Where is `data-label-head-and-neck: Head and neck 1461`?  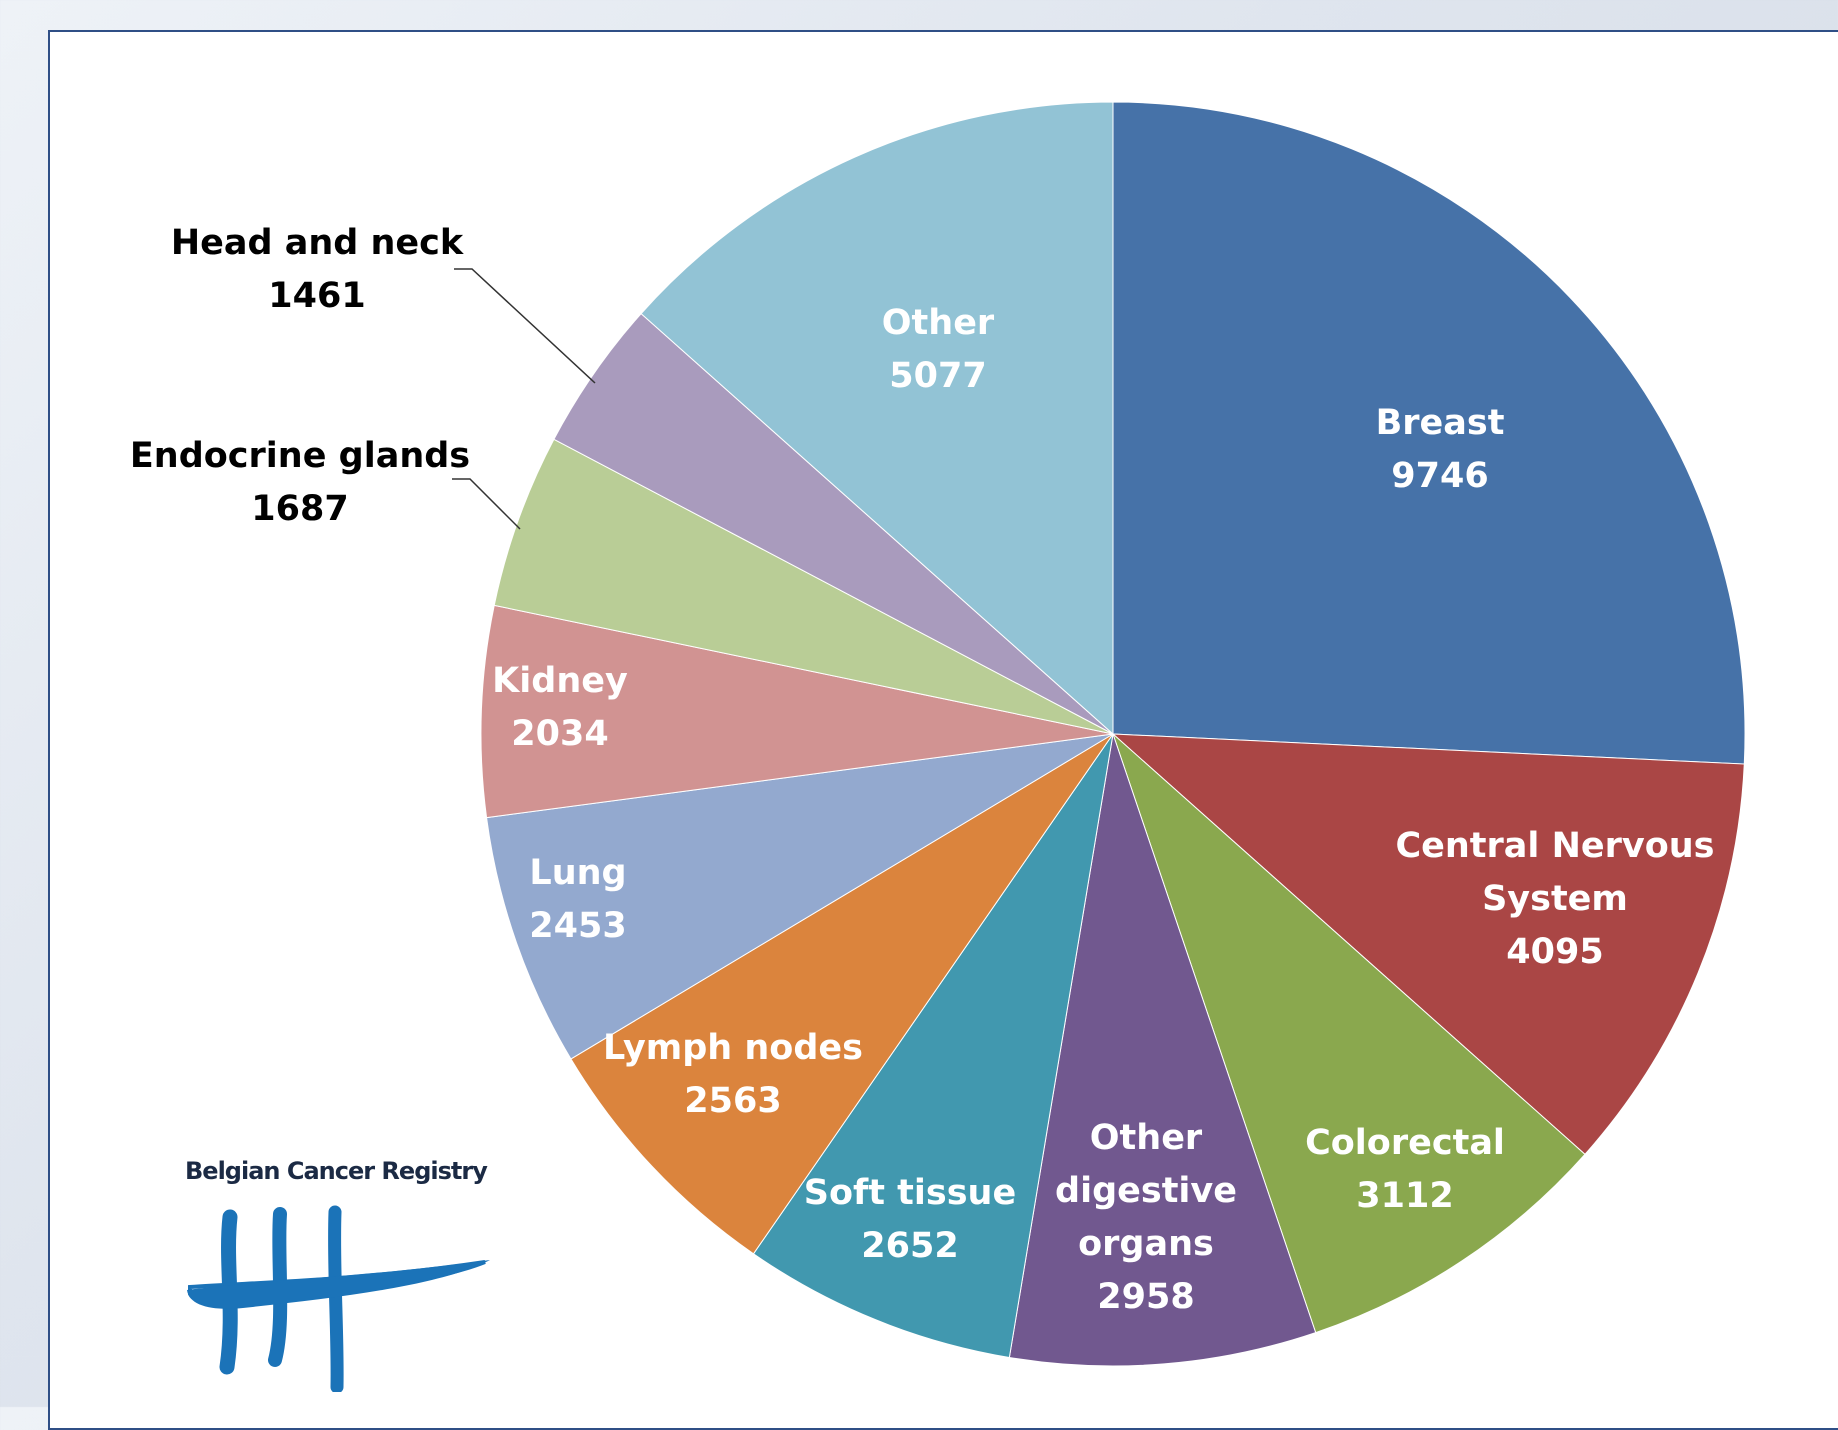
data-label-head-and-neck: Head and neck 1461 is located at coordinates (317, 269).